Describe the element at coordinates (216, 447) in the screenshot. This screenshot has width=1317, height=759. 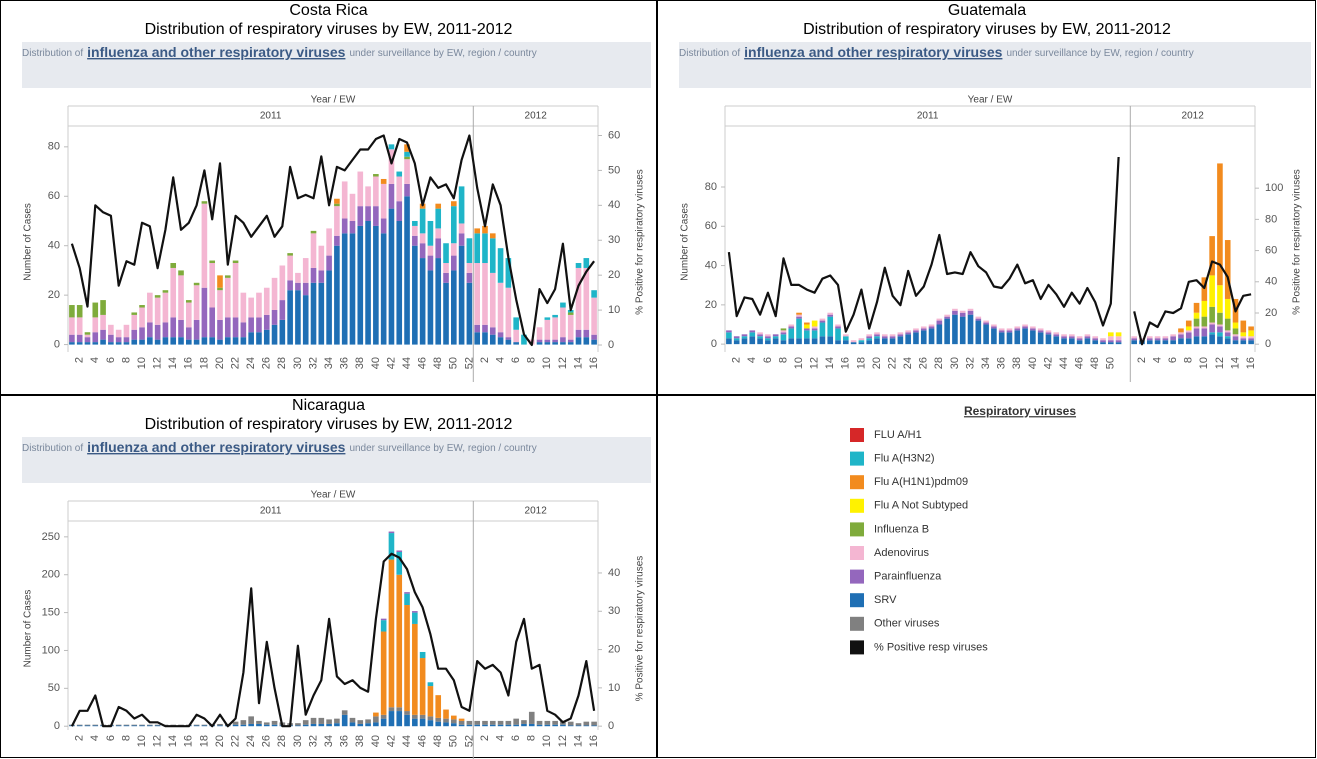
I see `banner-part: influenza and other respiratory viruses` at that location.